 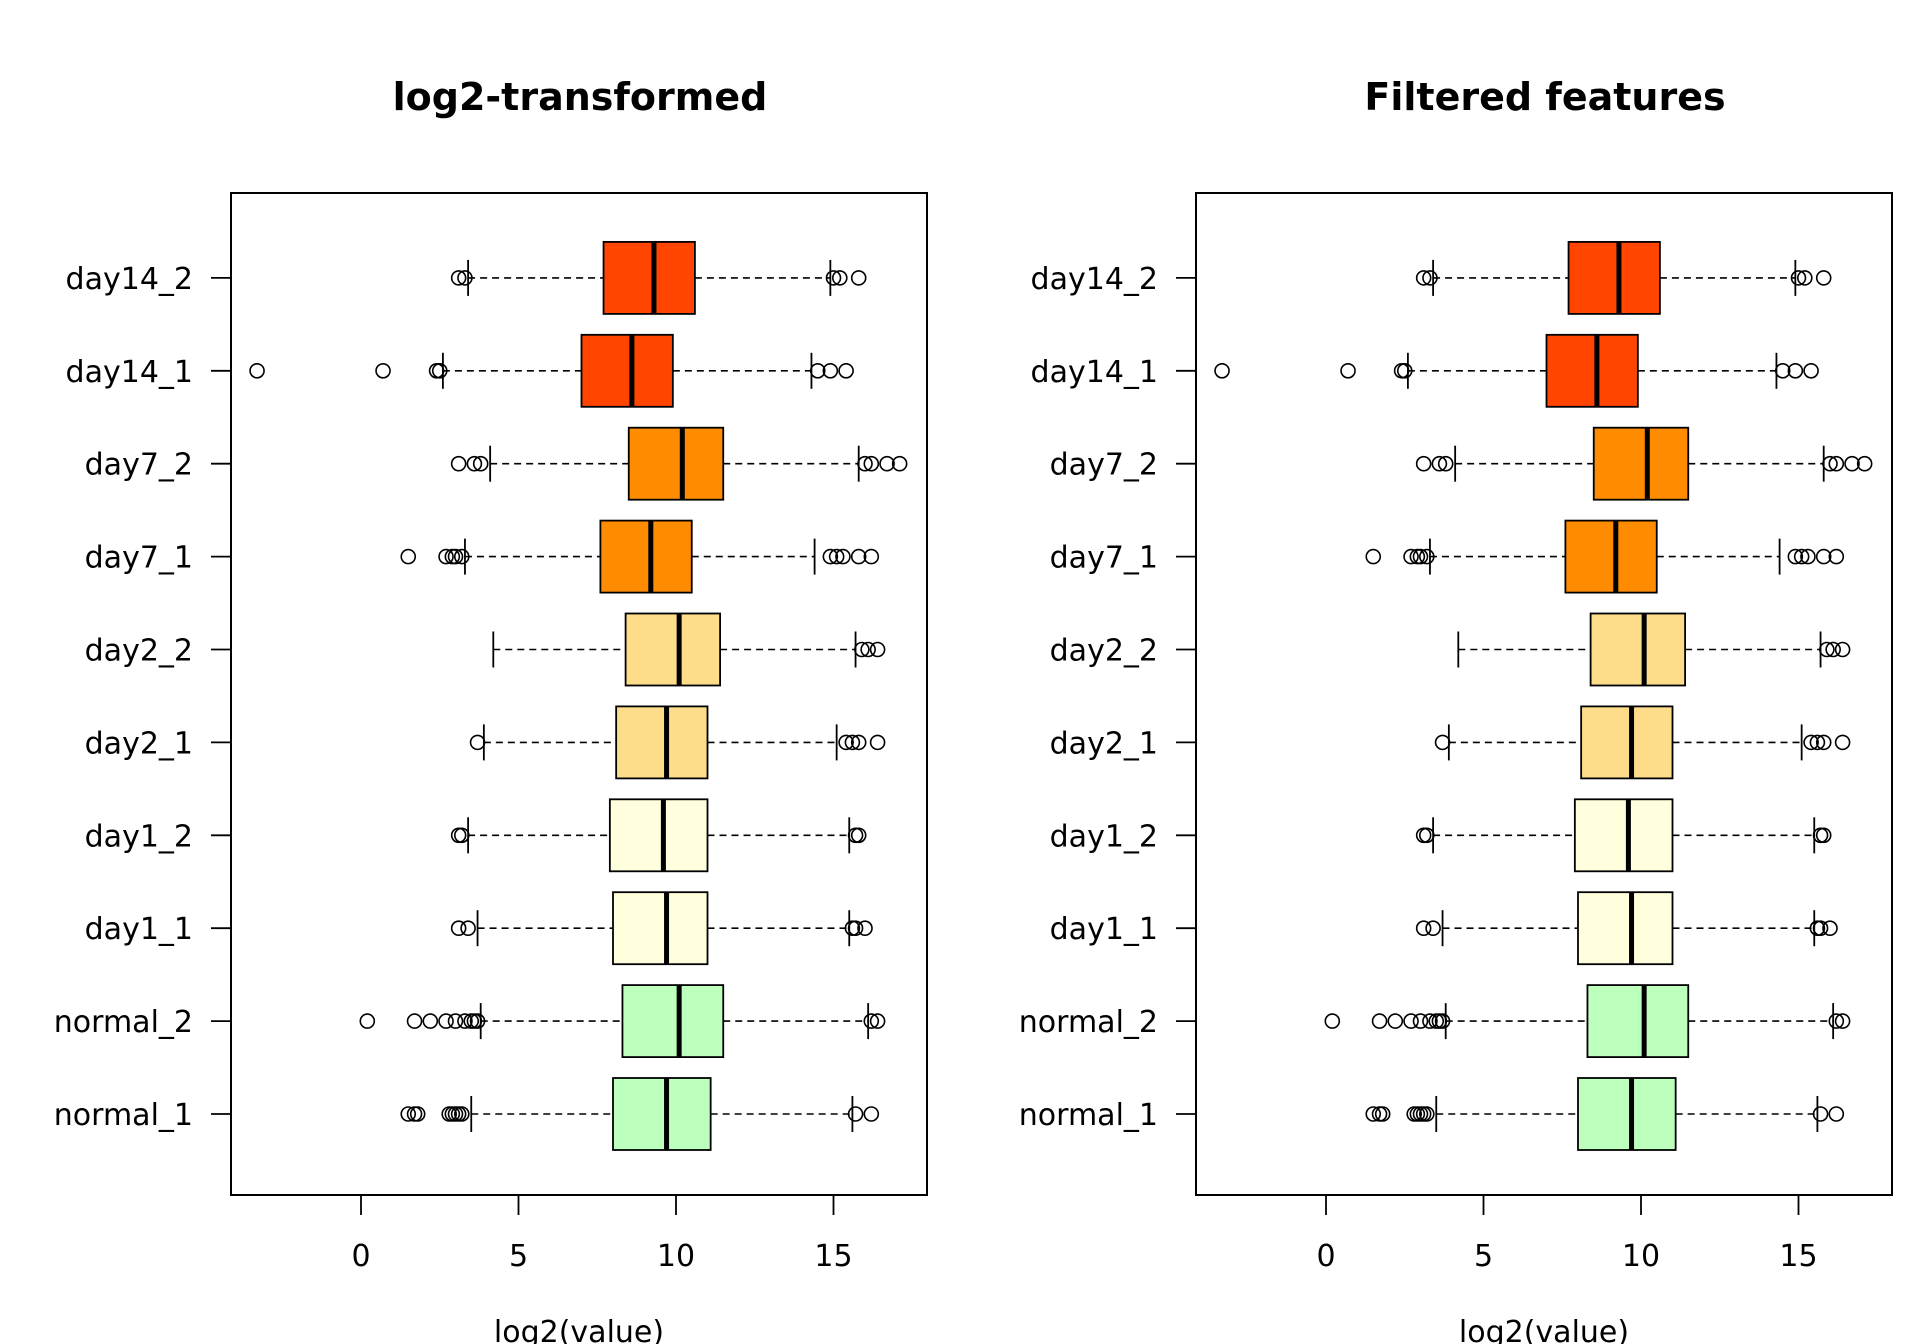 What do you see at coordinates (1641, 1256) in the screenshot?
I see `x-tick-label: 10` at bounding box center [1641, 1256].